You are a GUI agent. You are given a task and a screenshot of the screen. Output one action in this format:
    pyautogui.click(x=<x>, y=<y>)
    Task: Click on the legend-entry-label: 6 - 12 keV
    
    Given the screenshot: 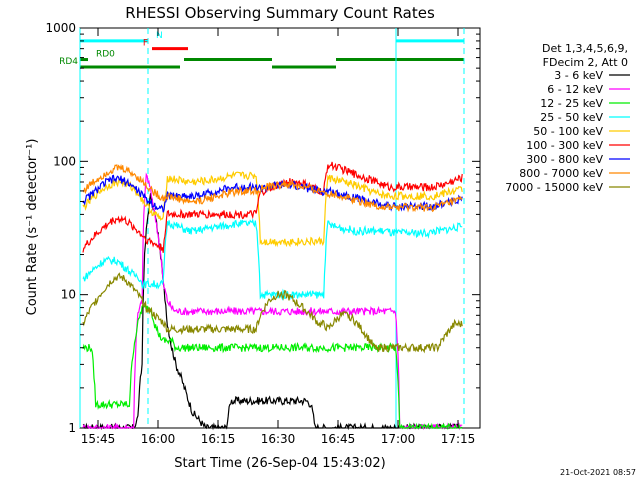 What is the action you would take?
    pyautogui.click(x=575, y=89)
    